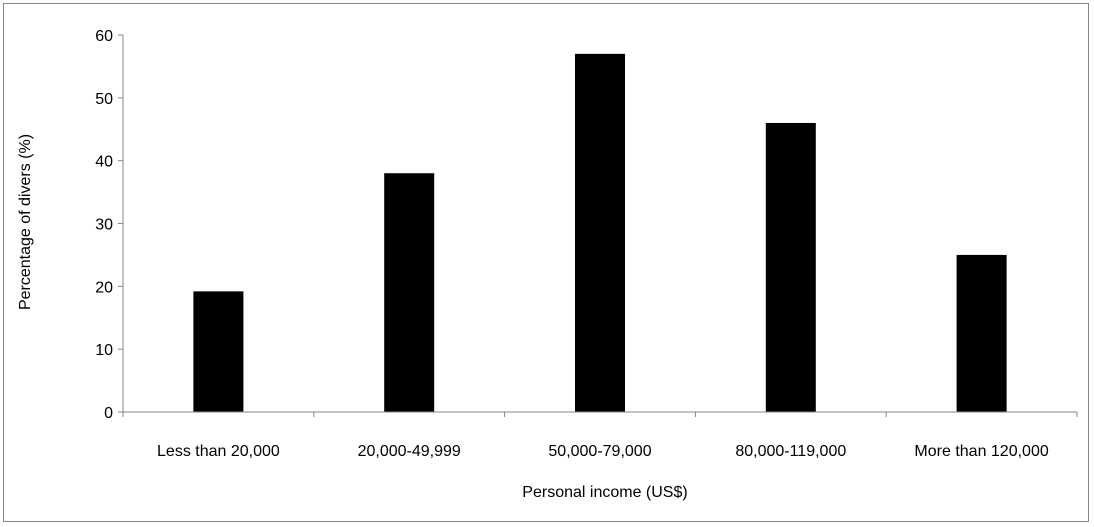  What do you see at coordinates (218, 451) in the screenshot?
I see `x-category-label: Less than 20,000` at bounding box center [218, 451].